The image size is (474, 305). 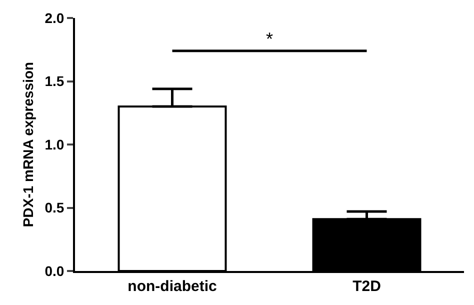 What do you see at coordinates (28, 145) in the screenshot?
I see `y-axis-title: PDX-1 mRNA expression` at bounding box center [28, 145].